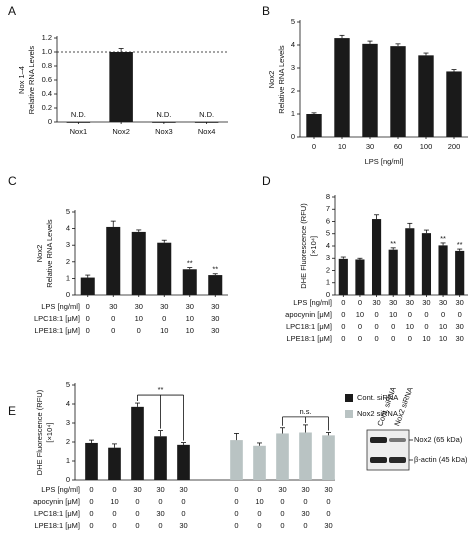 The width and height of the screenshot is (474, 545). Describe the element at coordinates (266, 181) in the screenshot. I see `panel-label: D` at that location.